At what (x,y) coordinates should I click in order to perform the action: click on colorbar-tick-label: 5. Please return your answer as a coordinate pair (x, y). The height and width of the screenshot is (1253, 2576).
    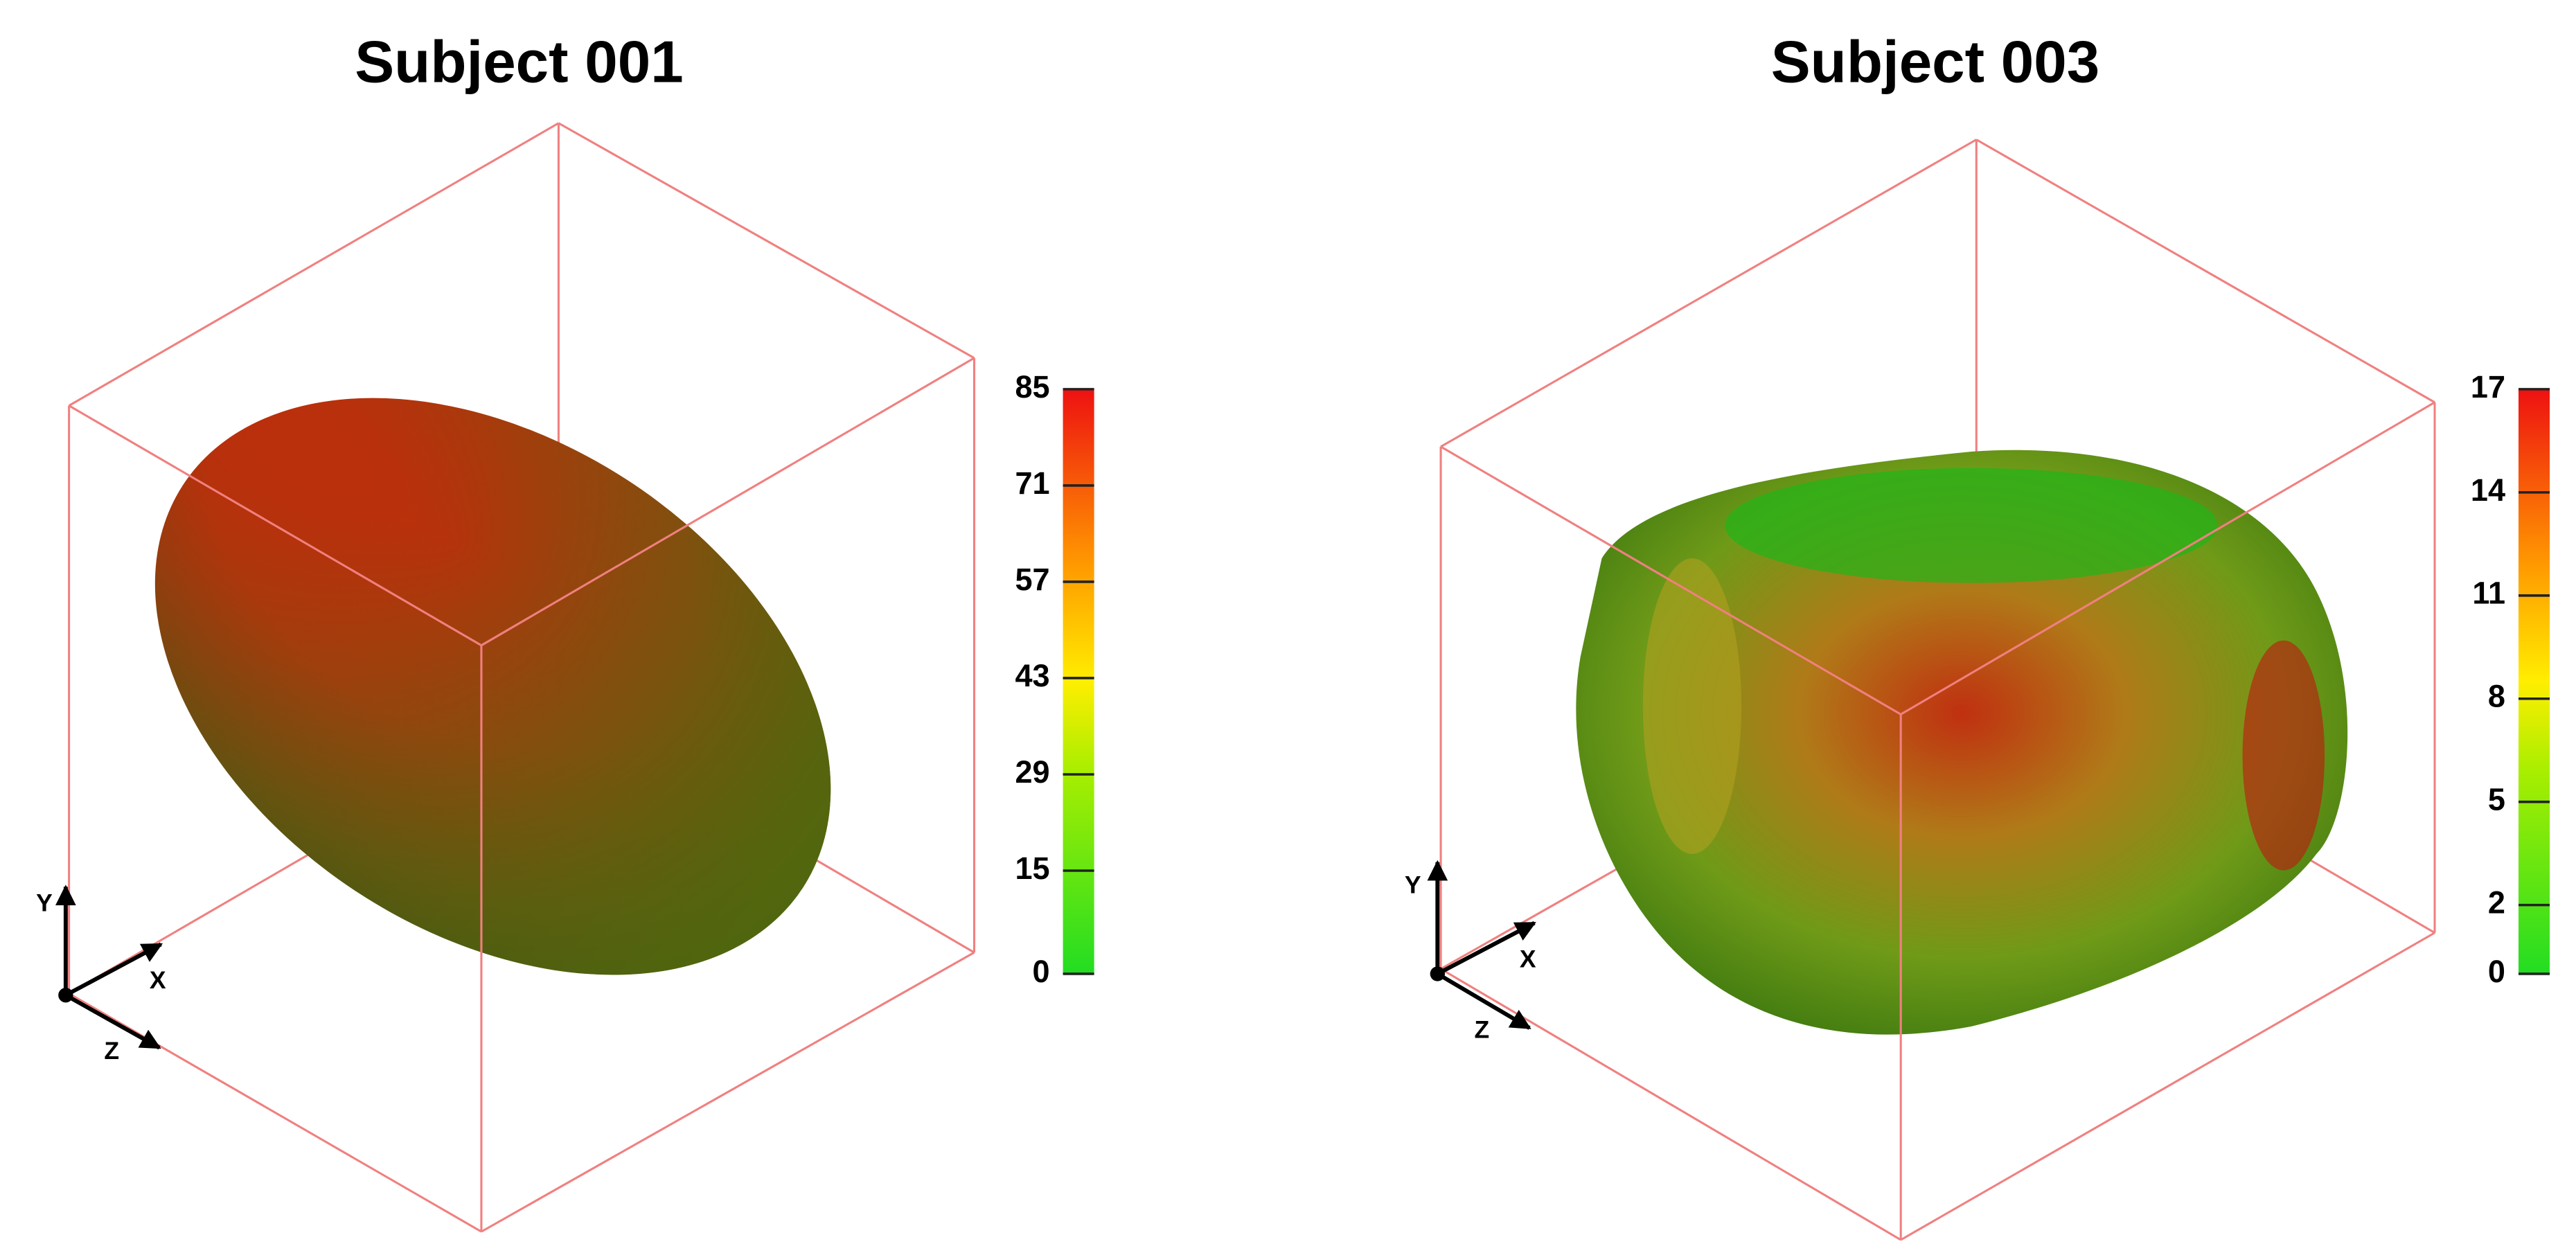
    Looking at the image, I should click on (2496, 799).